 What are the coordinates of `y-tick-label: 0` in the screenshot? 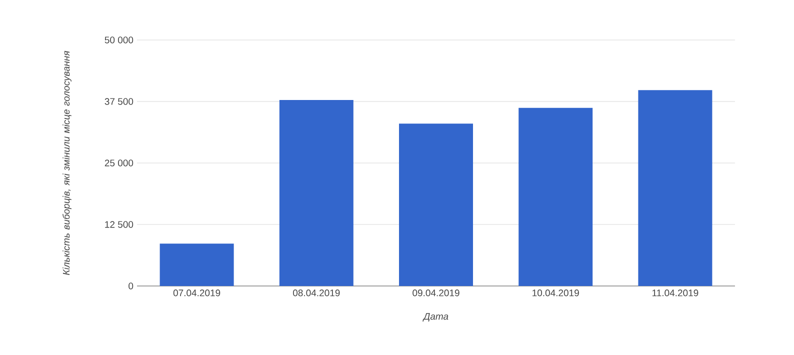 It's located at (131, 286).